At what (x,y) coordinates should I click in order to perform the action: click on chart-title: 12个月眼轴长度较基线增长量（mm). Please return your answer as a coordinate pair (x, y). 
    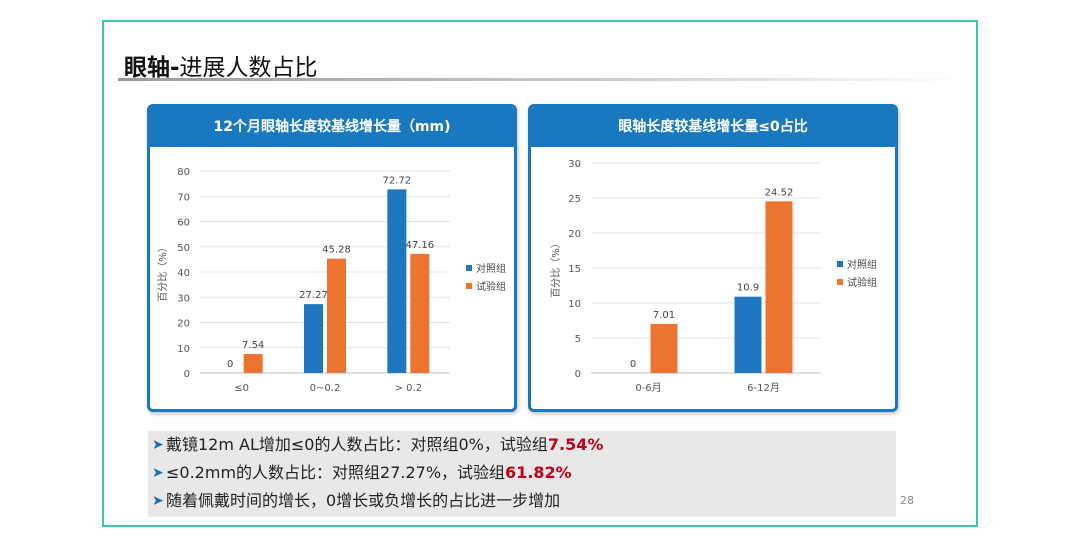
    Looking at the image, I should click on (332, 127).